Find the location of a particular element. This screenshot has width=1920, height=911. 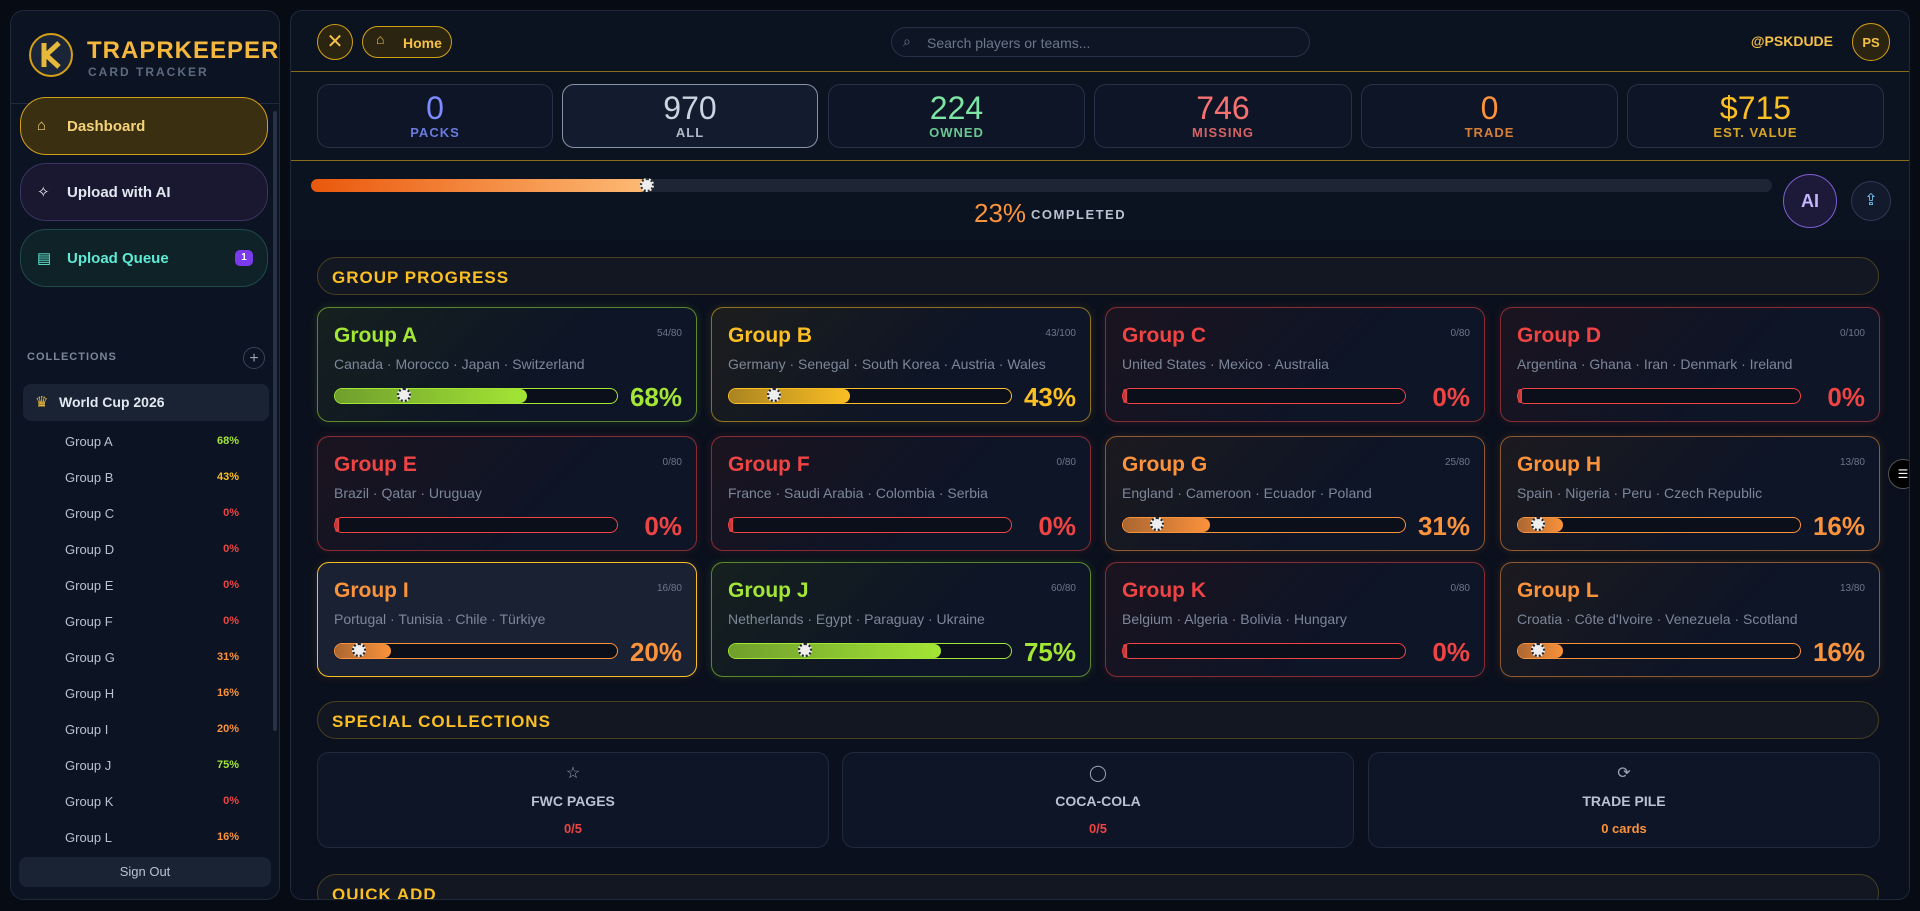

group-pct: 16% is located at coordinates (1838, 652).